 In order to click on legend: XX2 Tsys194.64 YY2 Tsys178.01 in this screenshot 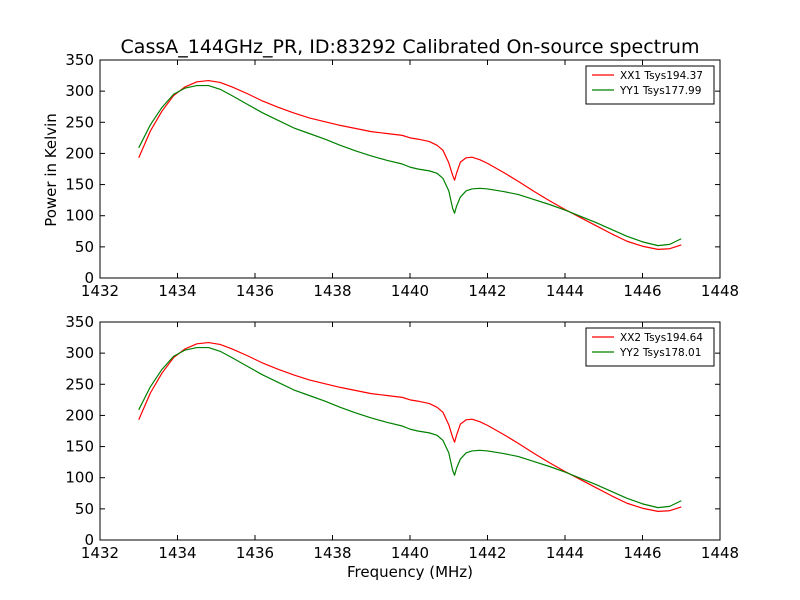, I will do `click(650, 347)`.